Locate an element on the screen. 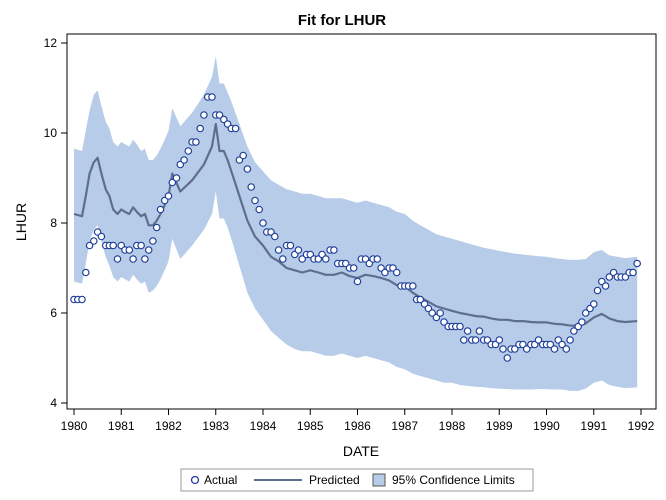 This screenshot has width=666, height=500. legend-actual-label: Actual is located at coordinates (220, 480).